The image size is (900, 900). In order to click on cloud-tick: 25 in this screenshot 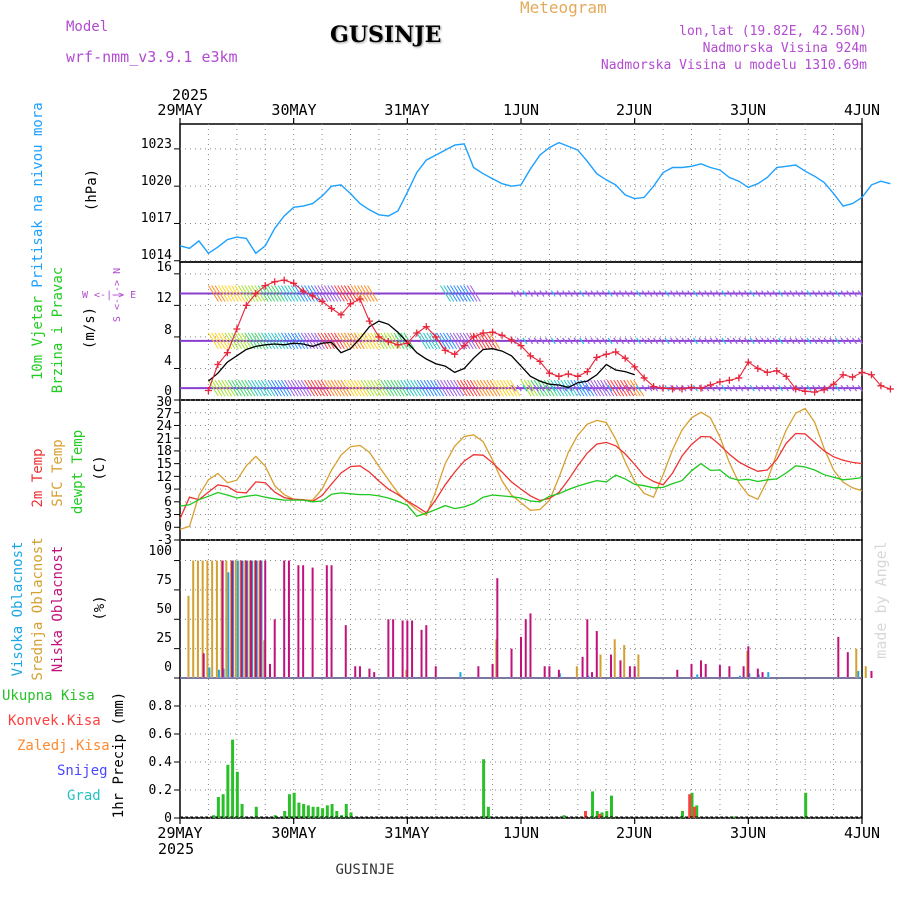, I will do `click(164, 638)`.